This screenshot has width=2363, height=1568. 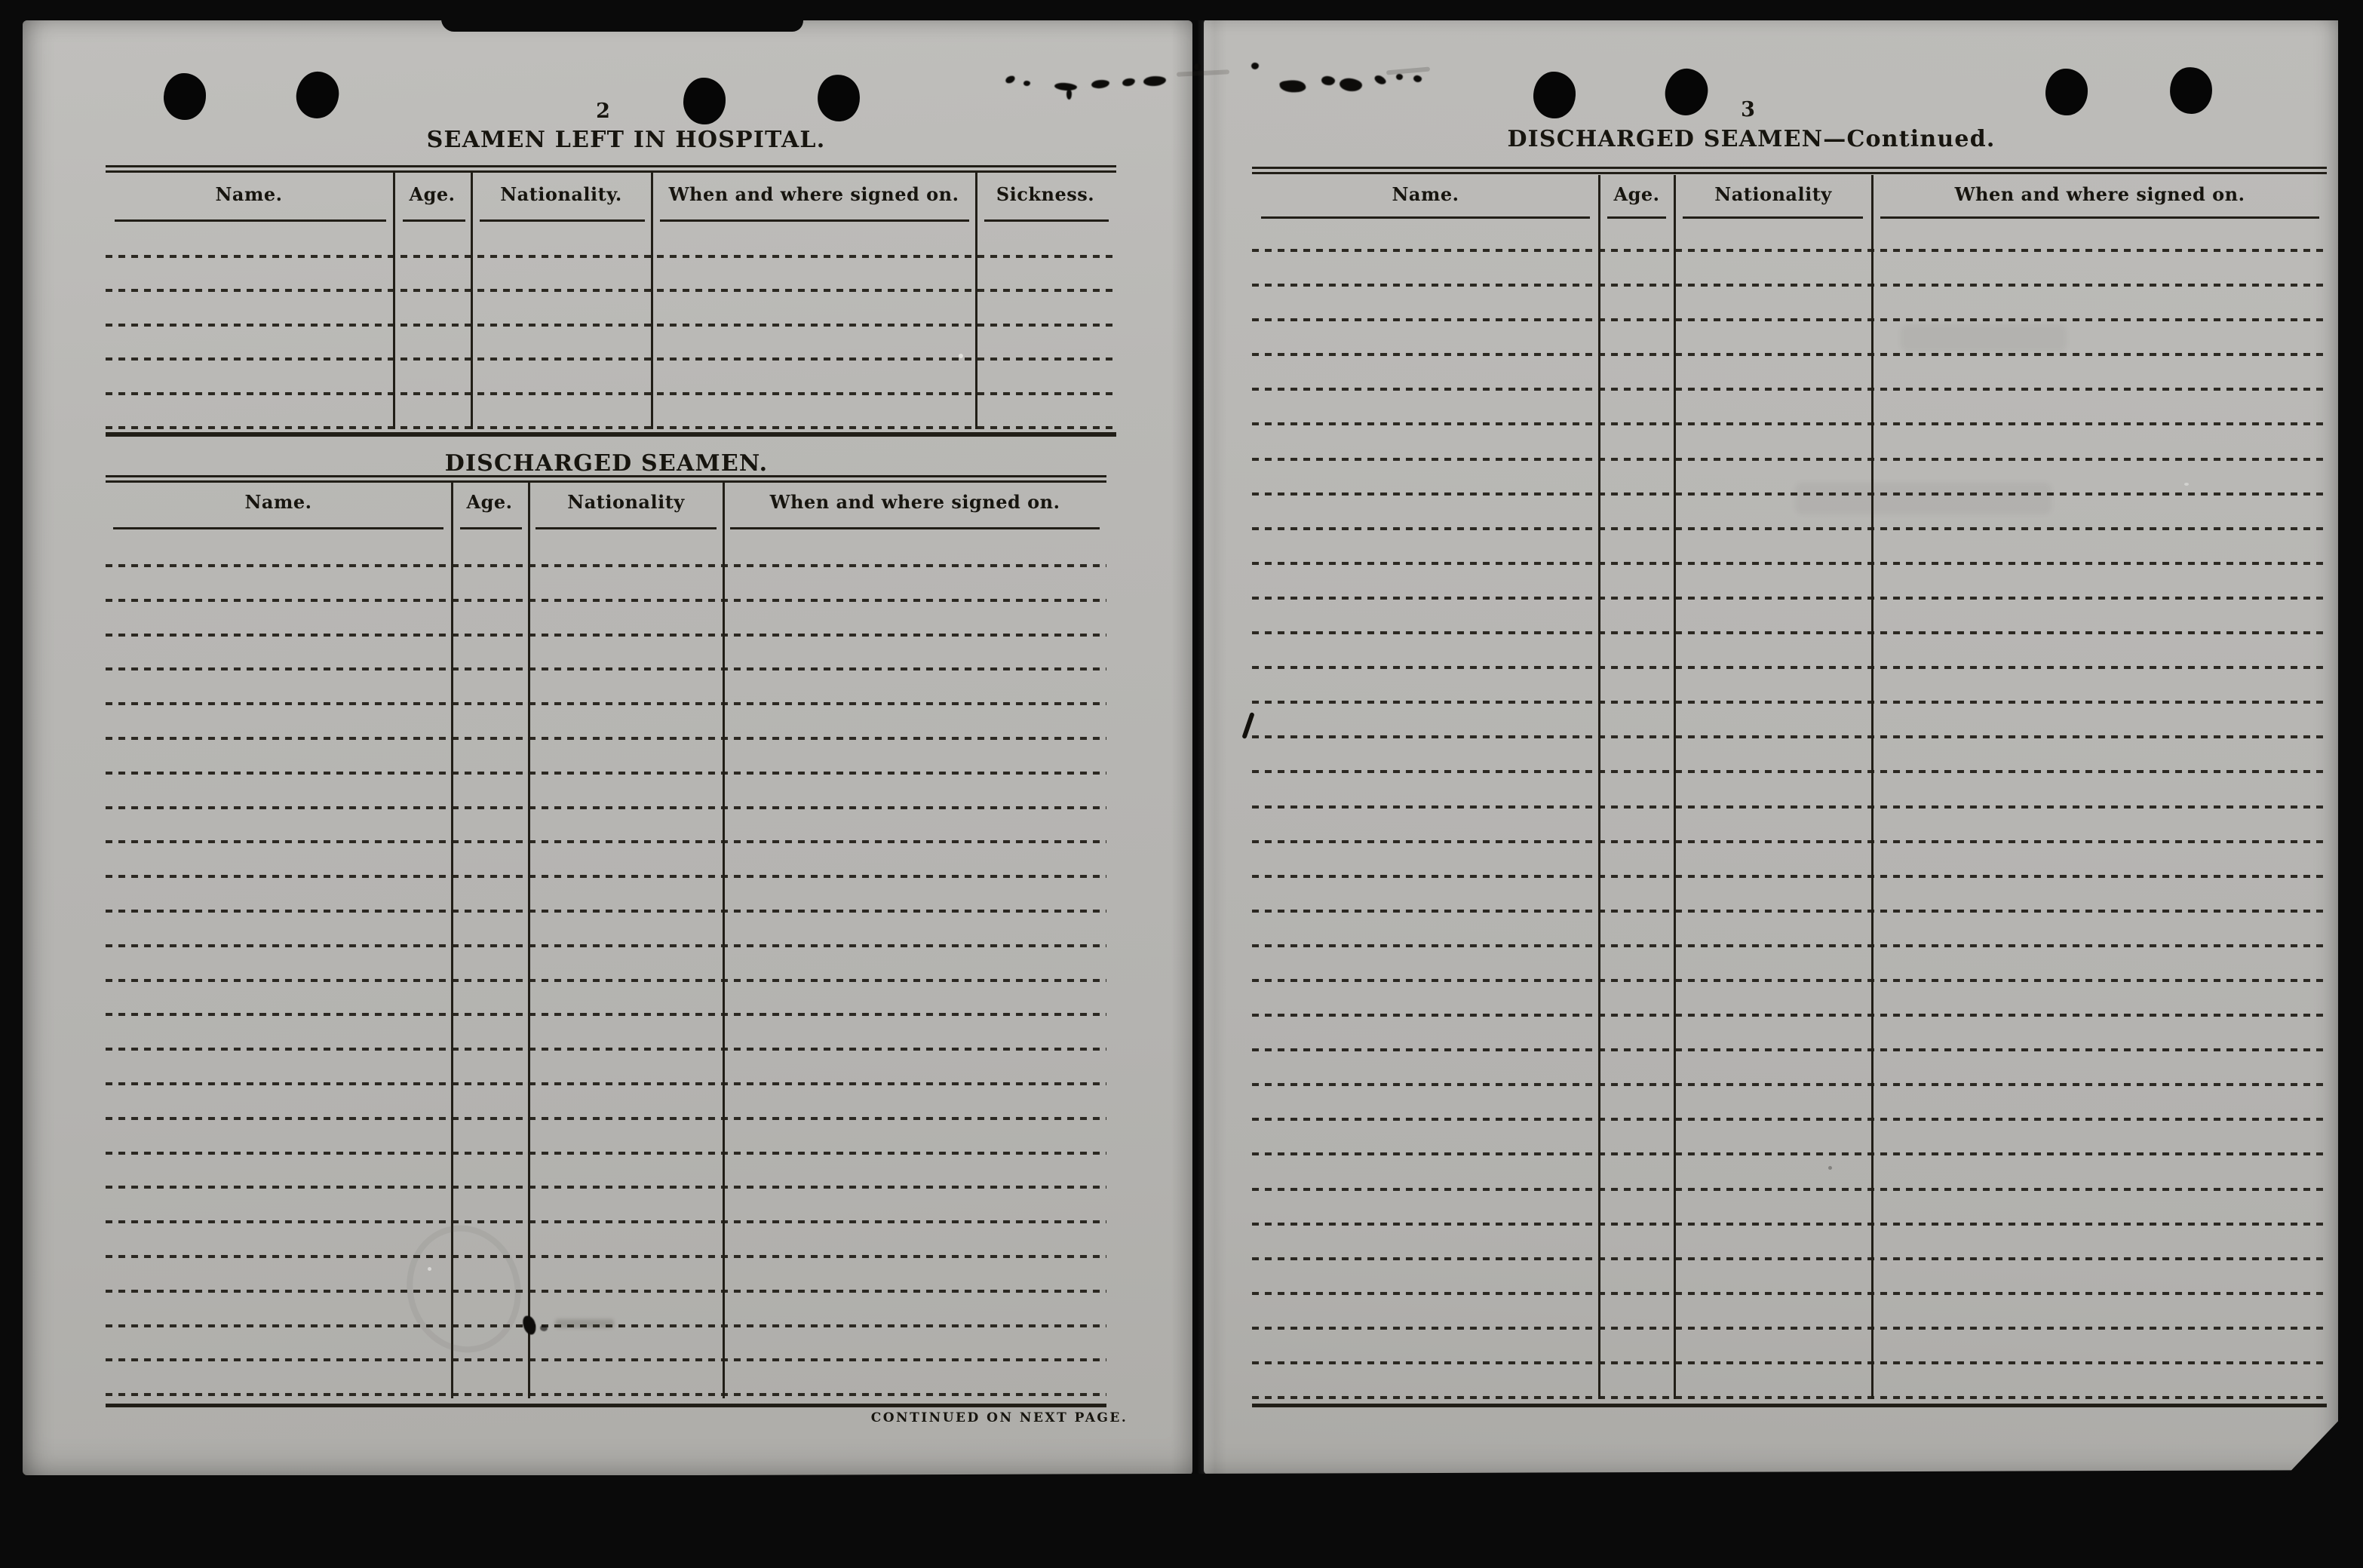 What do you see at coordinates (1199, 747) in the screenshot?
I see `center-fold-seam` at bounding box center [1199, 747].